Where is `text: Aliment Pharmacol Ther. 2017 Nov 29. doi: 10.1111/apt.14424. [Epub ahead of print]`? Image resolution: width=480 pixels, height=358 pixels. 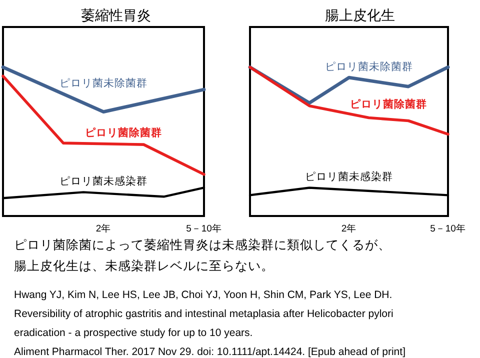
text: Aliment Pharmacol Ther. 2017 Nov 29. doi: 10.1111/apt.14424. [Epub ahead of print] is located at coordinates (210, 351).